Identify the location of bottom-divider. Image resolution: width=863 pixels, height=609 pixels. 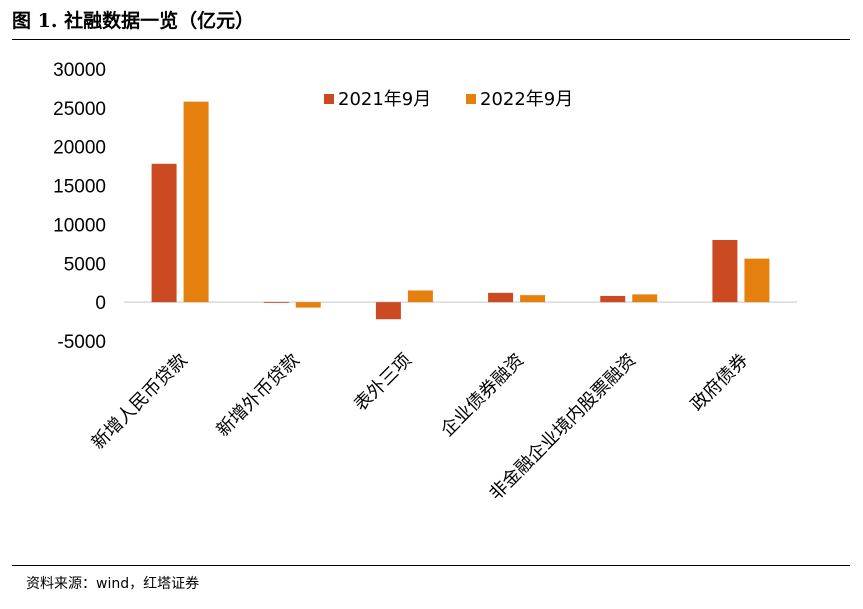
(431, 565).